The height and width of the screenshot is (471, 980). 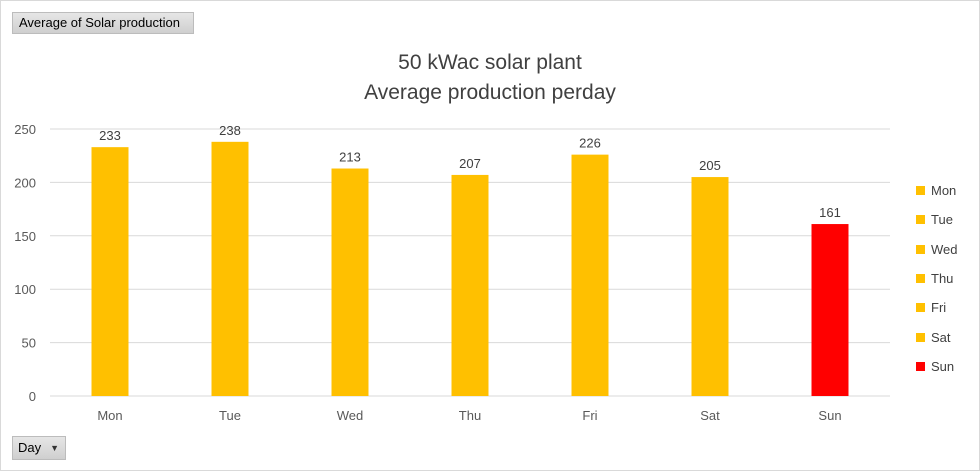 What do you see at coordinates (589, 415) in the screenshot?
I see `x-tick-label-fri: Fri` at bounding box center [589, 415].